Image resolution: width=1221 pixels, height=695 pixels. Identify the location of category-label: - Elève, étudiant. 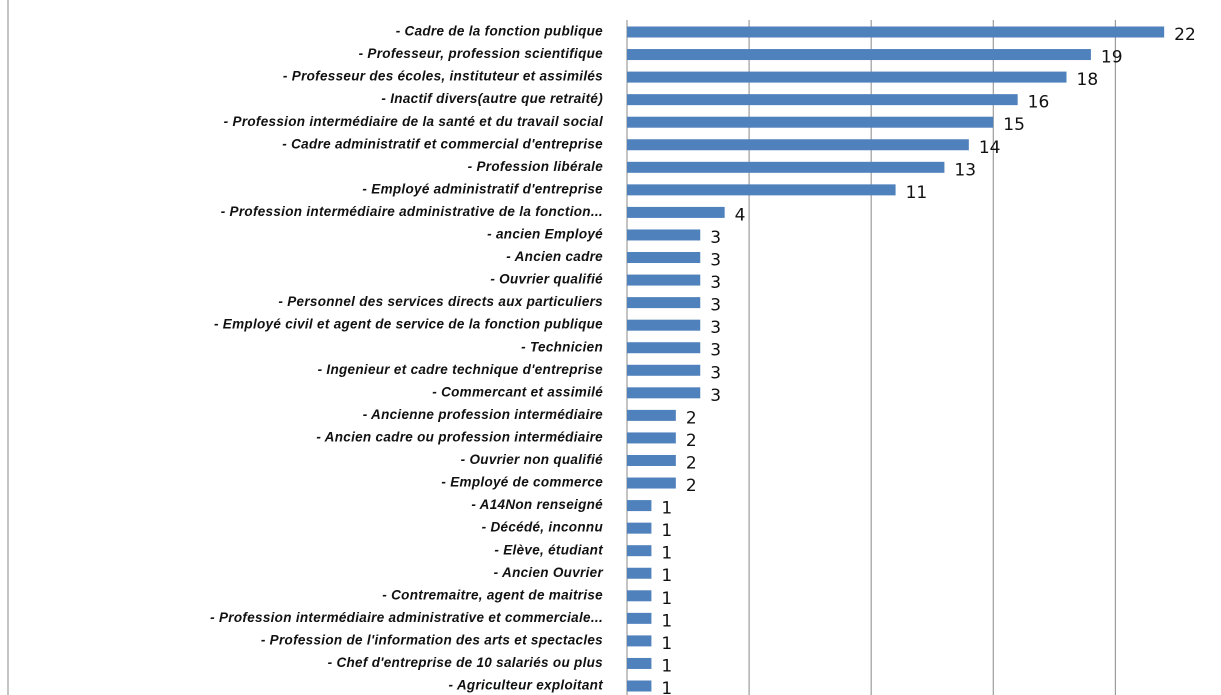
(548, 549).